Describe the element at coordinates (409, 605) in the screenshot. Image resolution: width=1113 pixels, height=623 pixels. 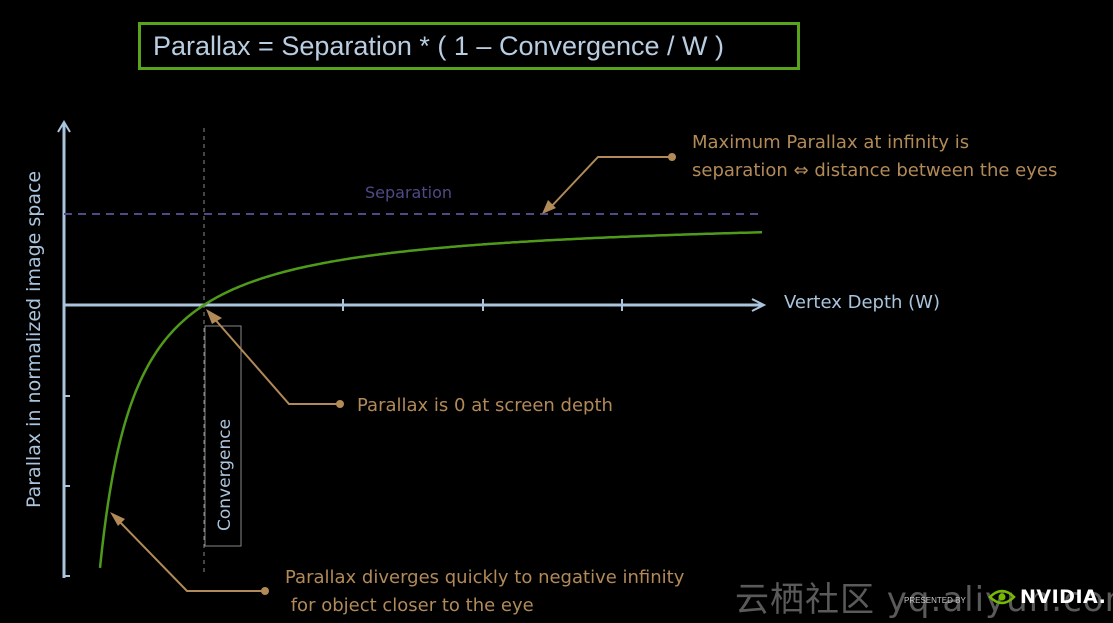
I see `diverge-text-line2: for object closer to the eye` at that location.